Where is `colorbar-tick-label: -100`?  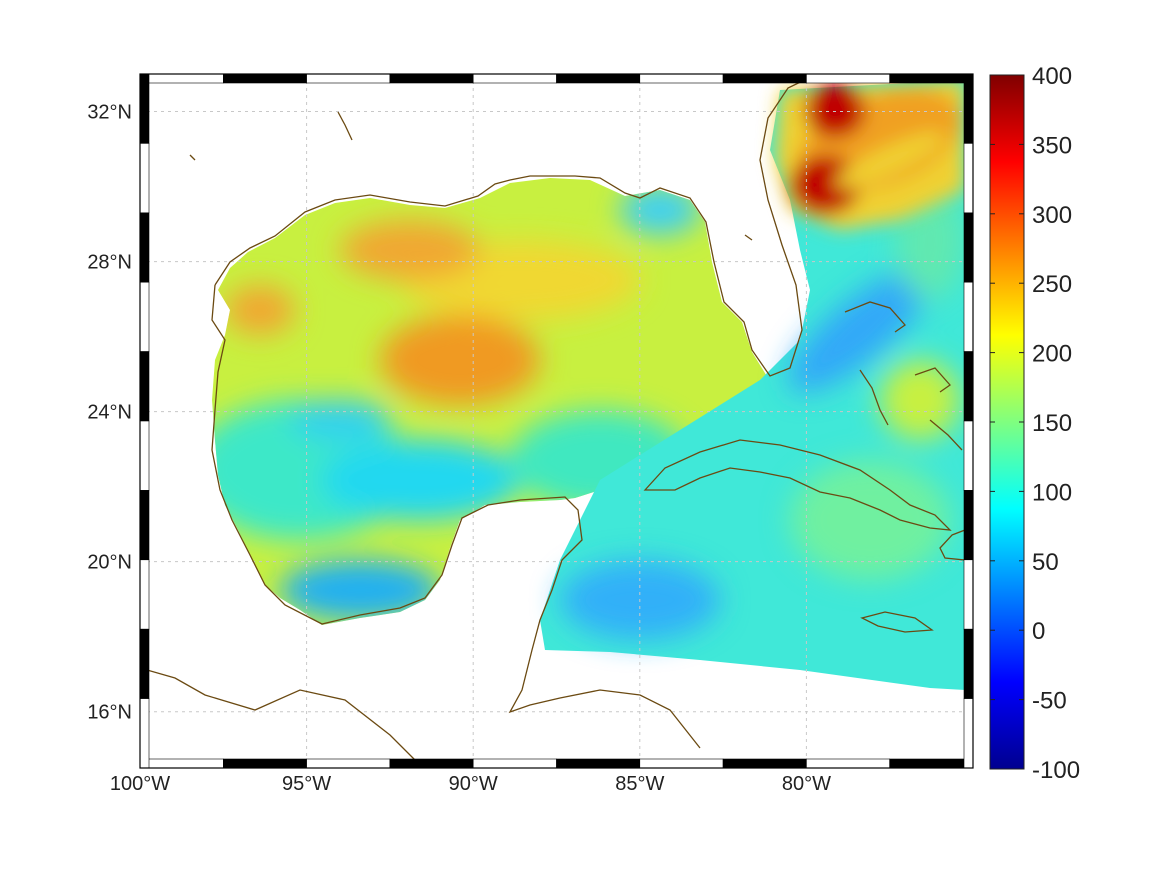
colorbar-tick-label: -100 is located at coordinates (1056, 770).